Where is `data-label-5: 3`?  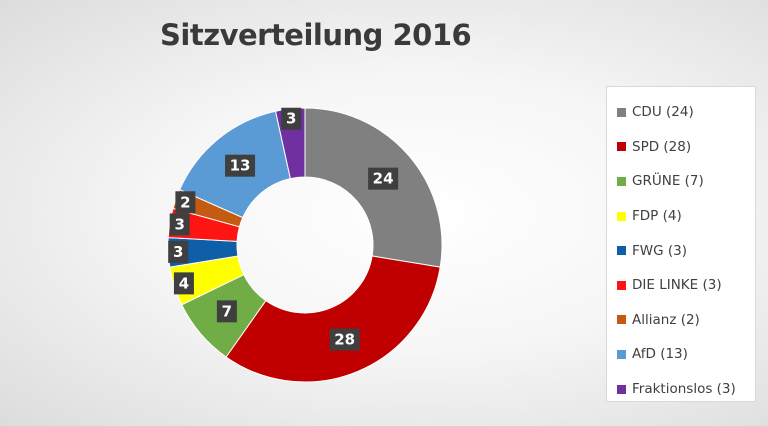 data-label-5: 3 is located at coordinates (179, 224).